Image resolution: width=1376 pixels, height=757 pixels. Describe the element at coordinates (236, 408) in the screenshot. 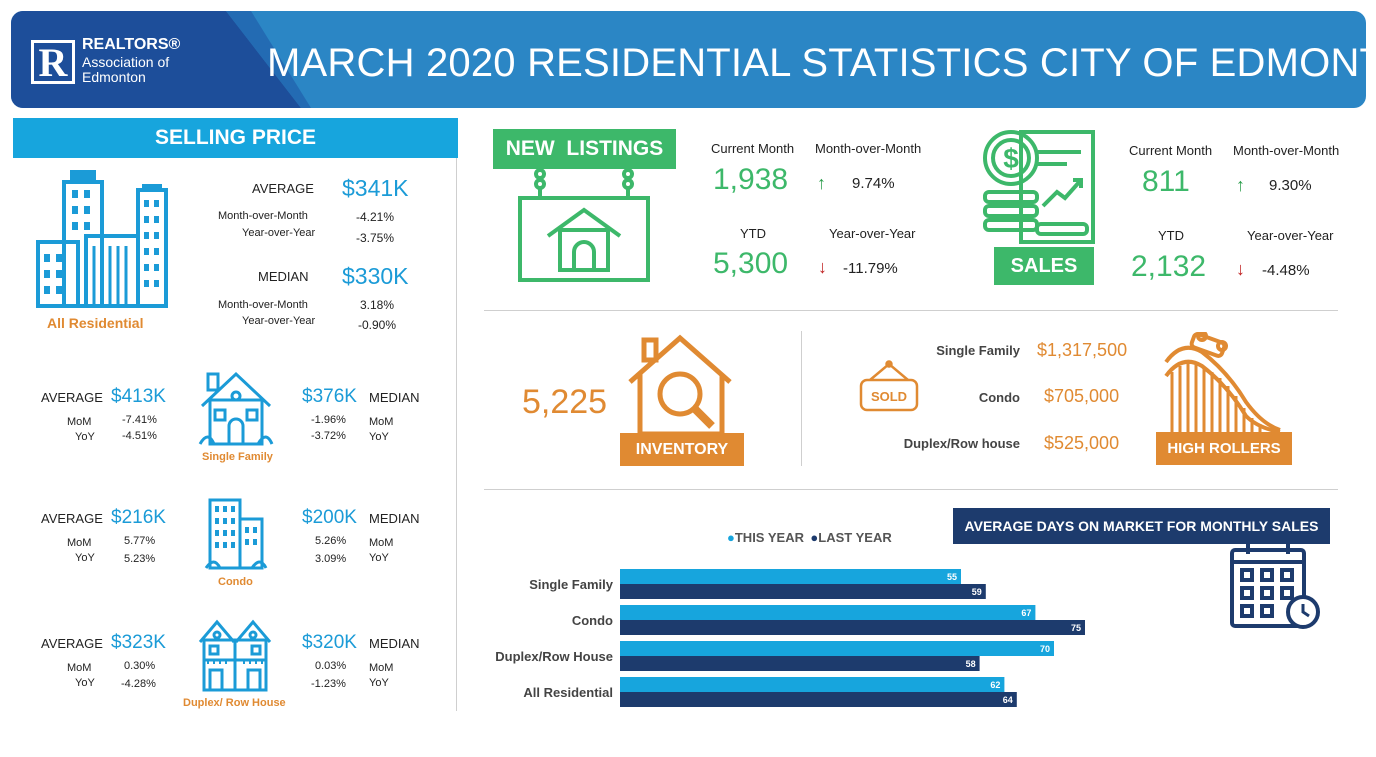

I see `single-family-house-icon` at that location.